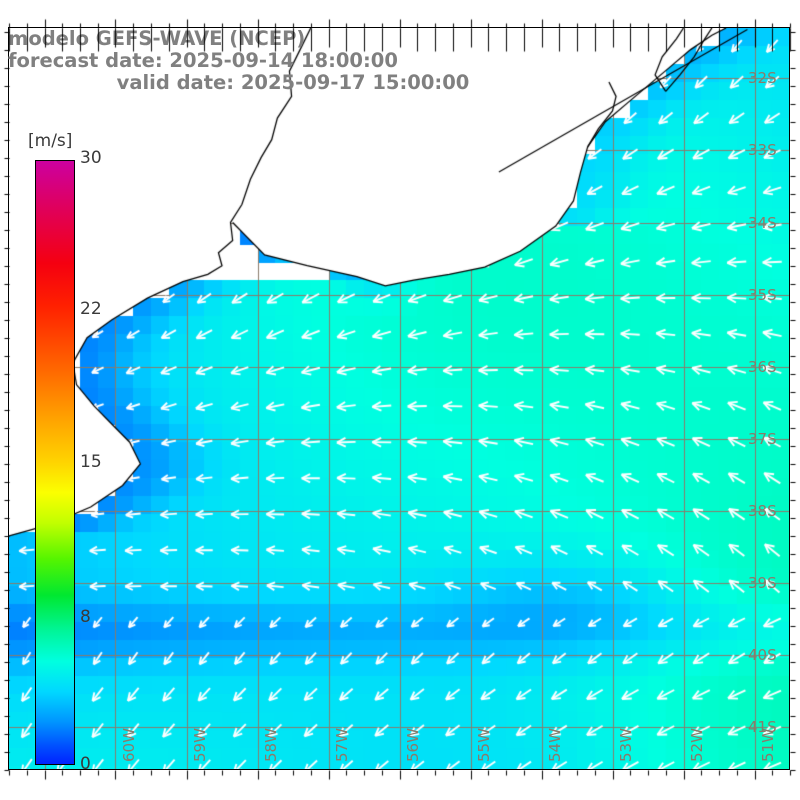 The image size is (800, 800). I want to click on lat-tick-41S: 41S, so click(762, 726).